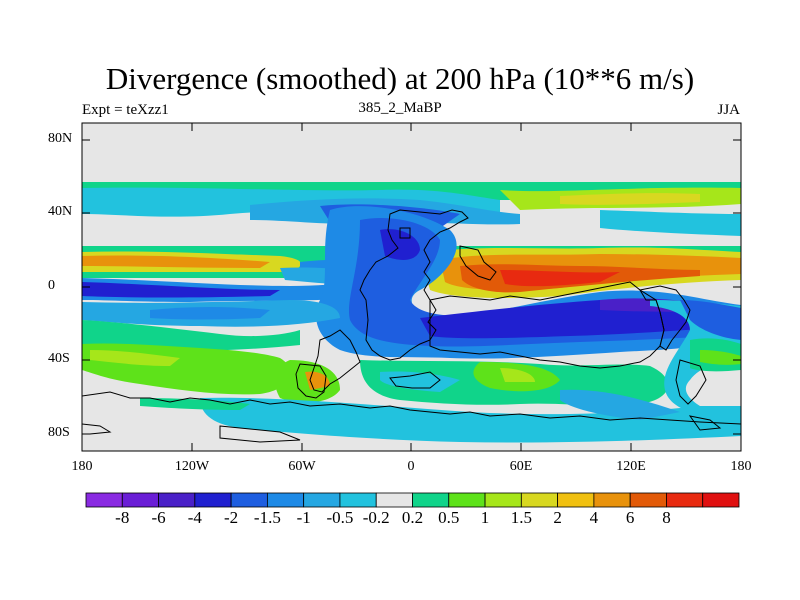 The height and width of the screenshot is (600, 800). What do you see at coordinates (521, 517) in the screenshot?
I see `colorbar-label: 1.5` at bounding box center [521, 517].